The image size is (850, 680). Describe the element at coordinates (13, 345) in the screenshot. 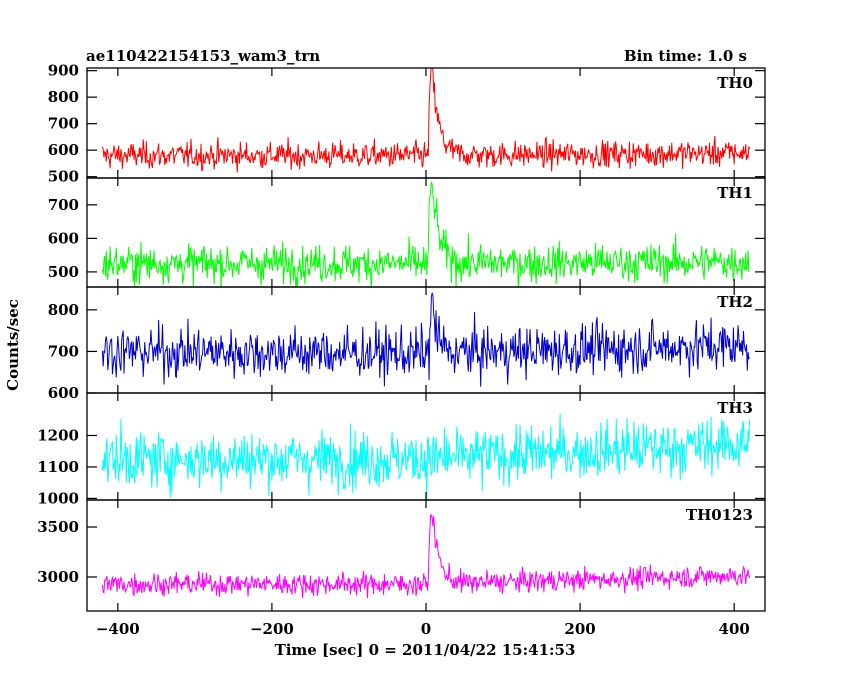

I see `y-axis-label: Counts/sec` at that location.